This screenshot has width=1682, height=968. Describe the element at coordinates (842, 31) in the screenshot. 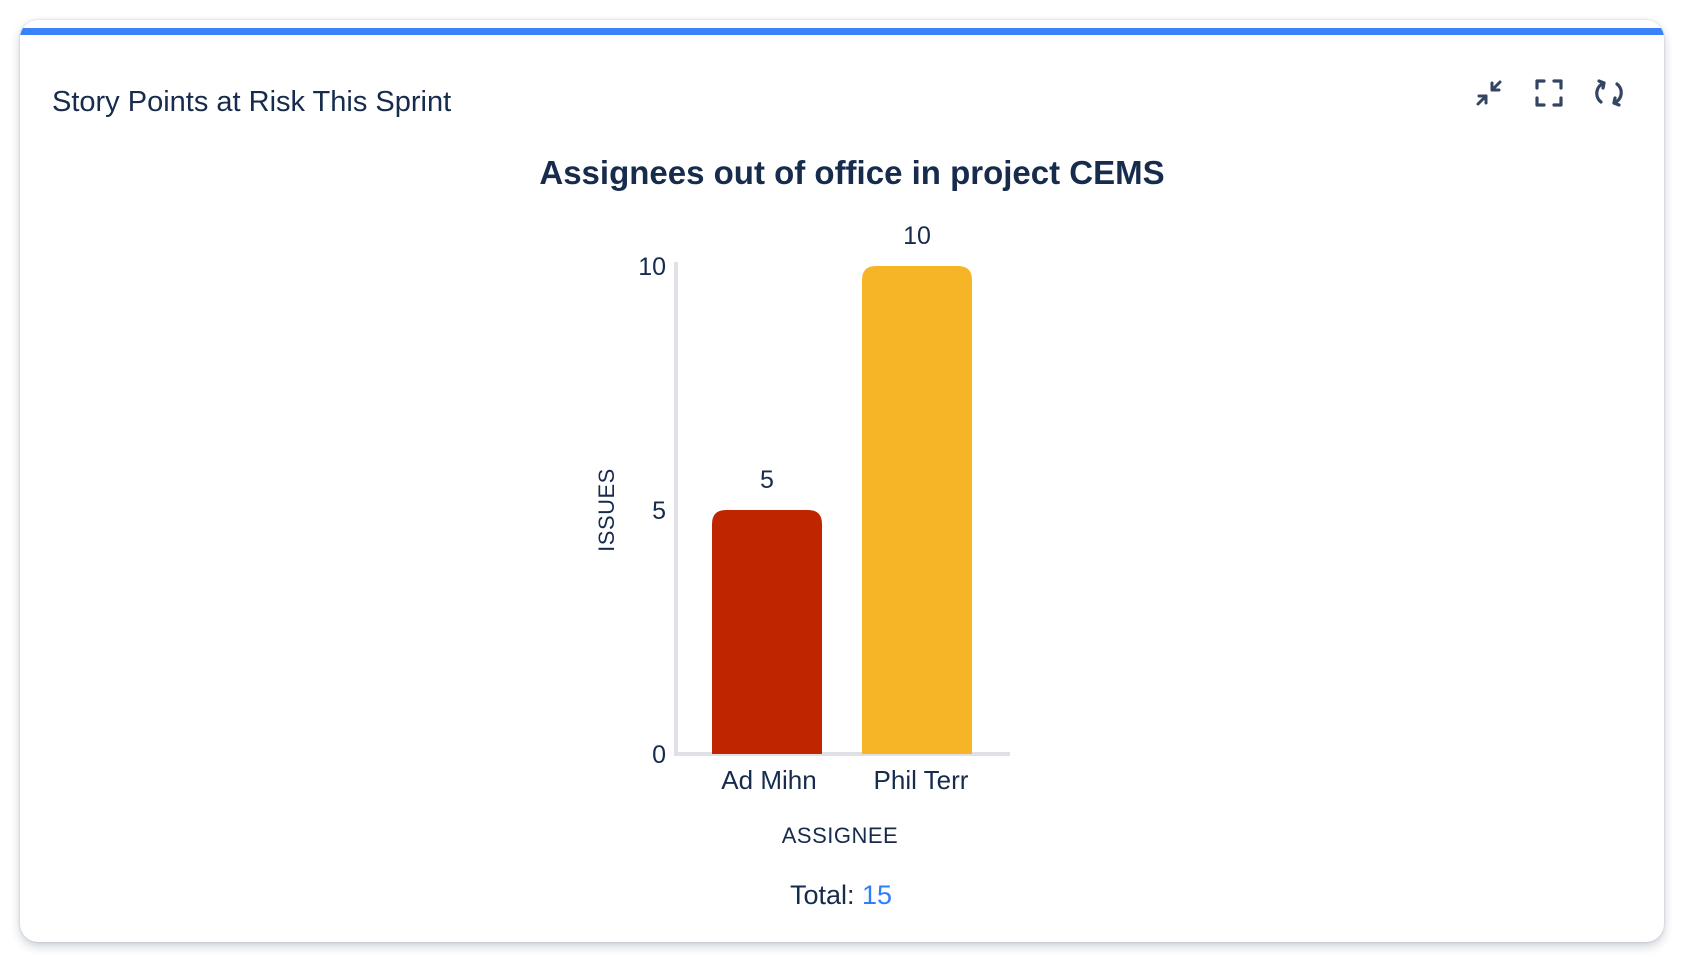

I see `accent-bar` at that location.